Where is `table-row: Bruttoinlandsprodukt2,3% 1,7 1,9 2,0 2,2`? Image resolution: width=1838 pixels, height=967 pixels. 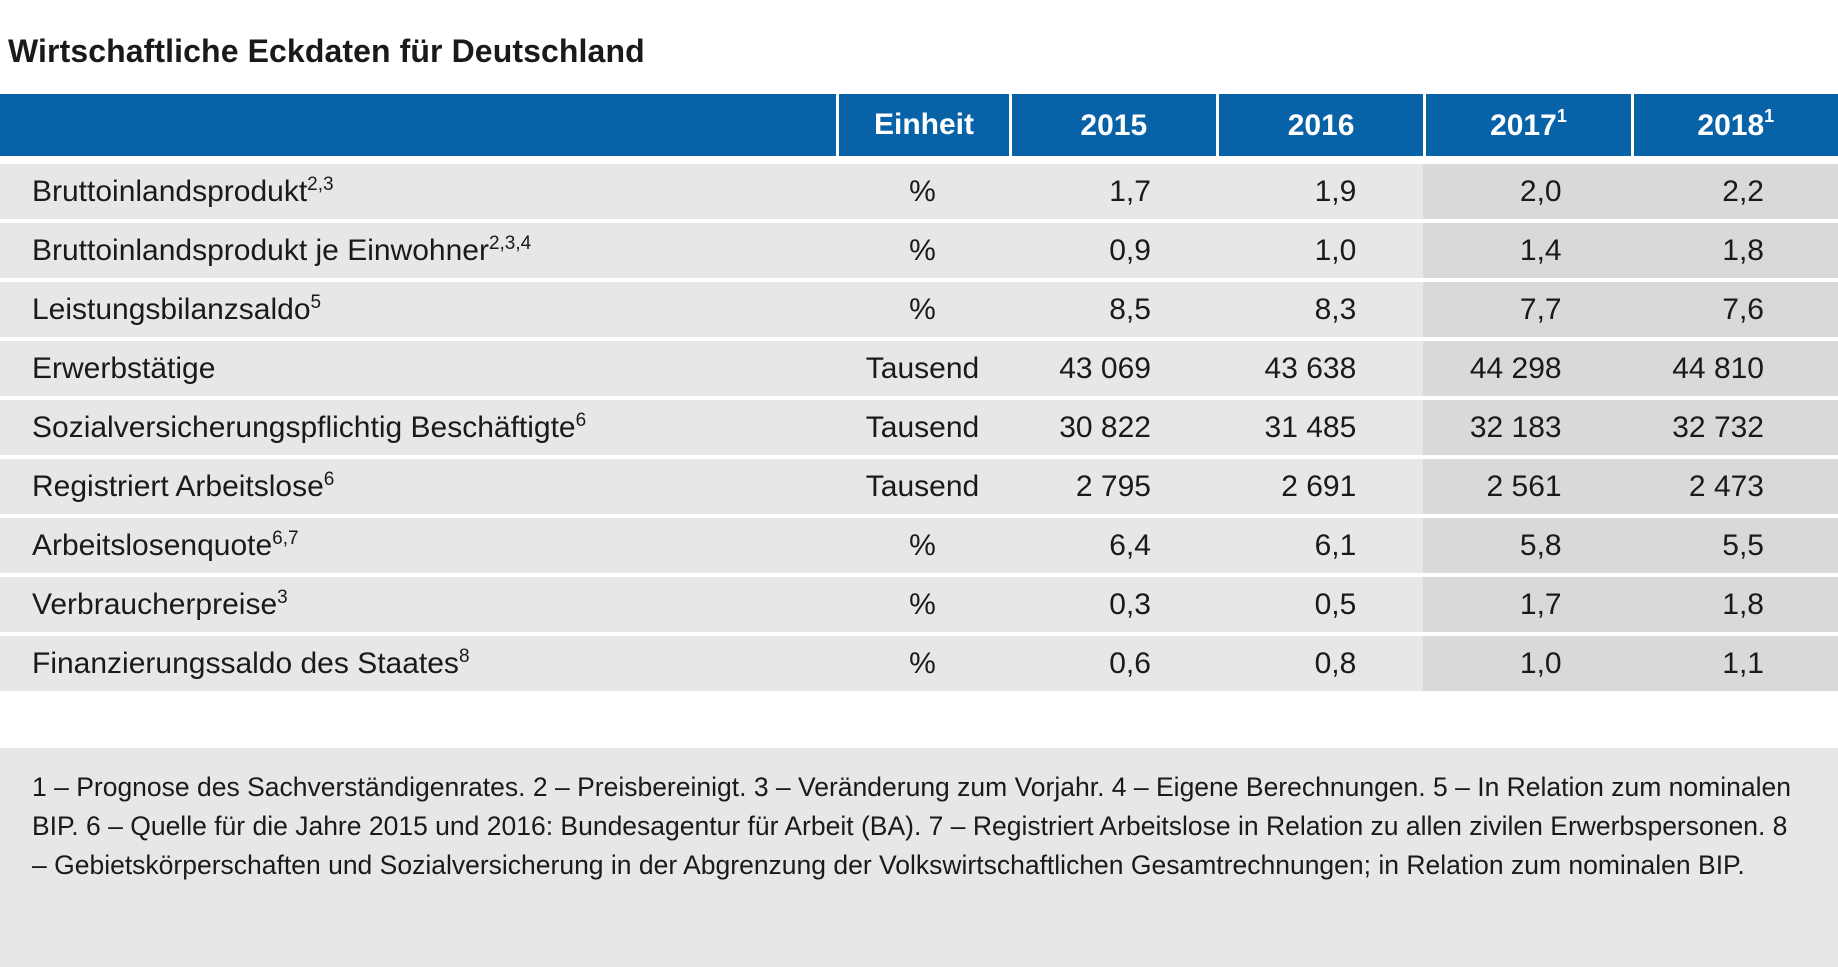 table-row: Bruttoinlandsprodukt2,3% 1,7 1,9 2,0 2,2 is located at coordinates (919, 193).